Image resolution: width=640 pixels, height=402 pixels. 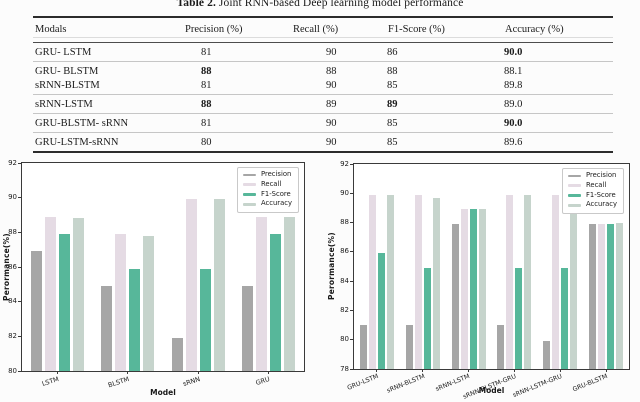 I want to click on table-row: GRU- BLSTM 88 88 88 88.1, so click(x=323, y=71).